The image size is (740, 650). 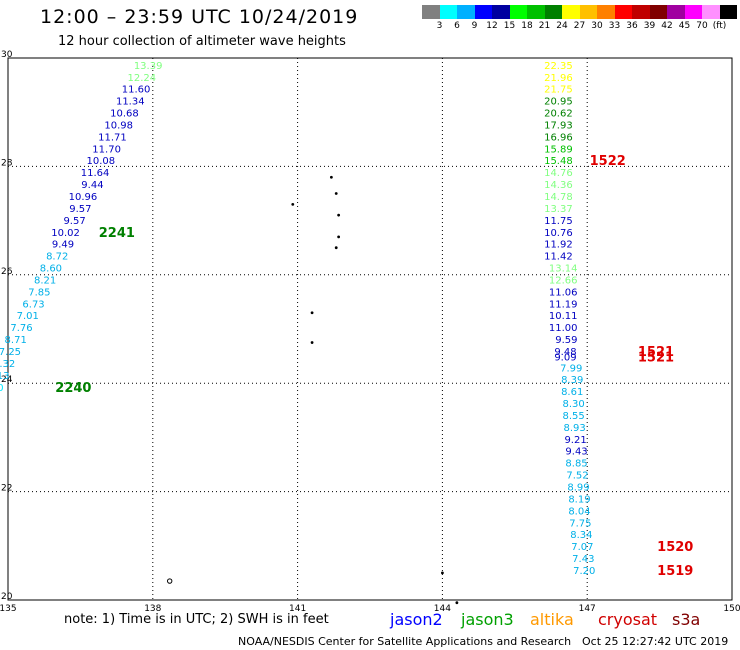 I want to click on swh-value-label: 7.20, so click(x=584, y=571).